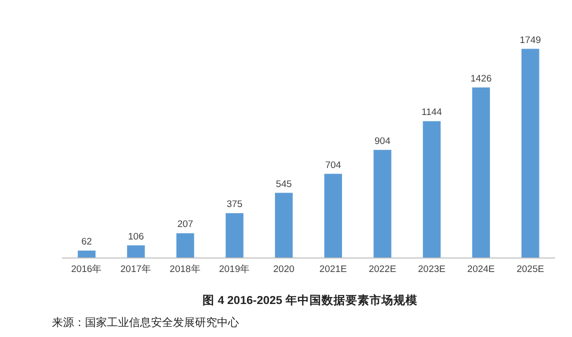 Image resolution: width=572 pixels, height=337 pixels. I want to click on data-label: 1144, so click(432, 112).